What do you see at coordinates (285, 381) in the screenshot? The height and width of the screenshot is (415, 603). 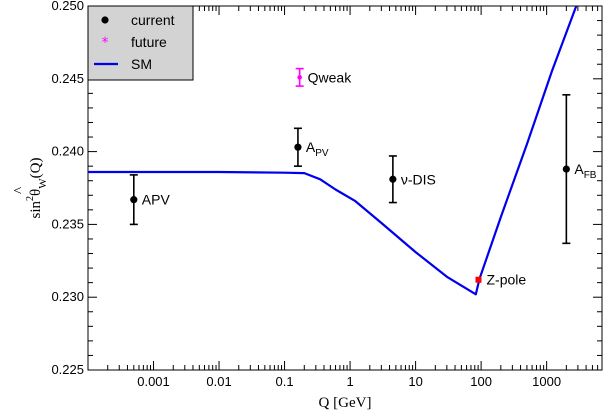 I see `x-tick-label: 0.1` at bounding box center [285, 381].